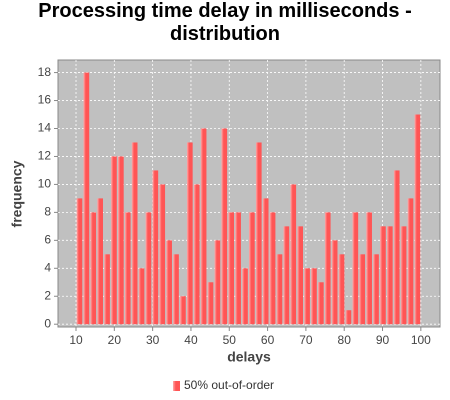  Describe the element at coordinates (76, 340) in the screenshot. I see `x-tick-label: 10` at that location.